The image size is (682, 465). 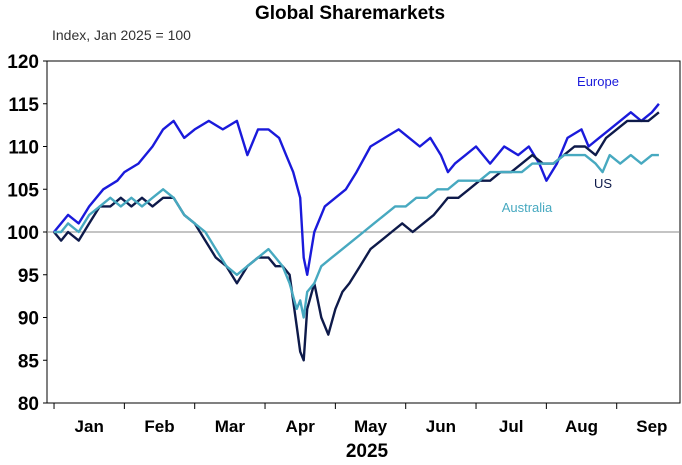 What do you see at coordinates (301, 426) in the screenshot?
I see `x-tick-label: Apr` at bounding box center [301, 426].